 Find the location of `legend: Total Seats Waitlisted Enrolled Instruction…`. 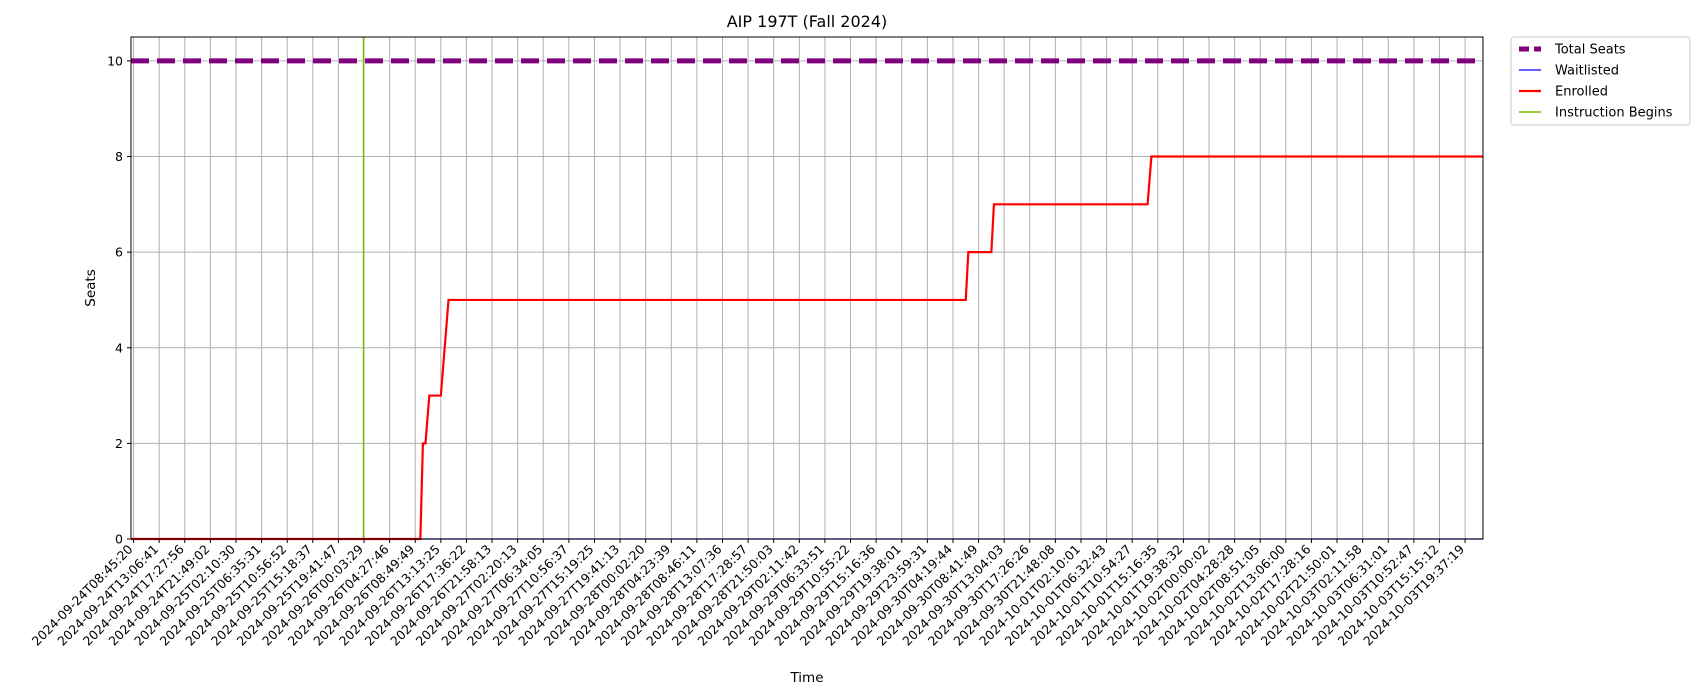

legend: Total Seats Waitlisted Enrolled Instruction… is located at coordinates (1600, 81).